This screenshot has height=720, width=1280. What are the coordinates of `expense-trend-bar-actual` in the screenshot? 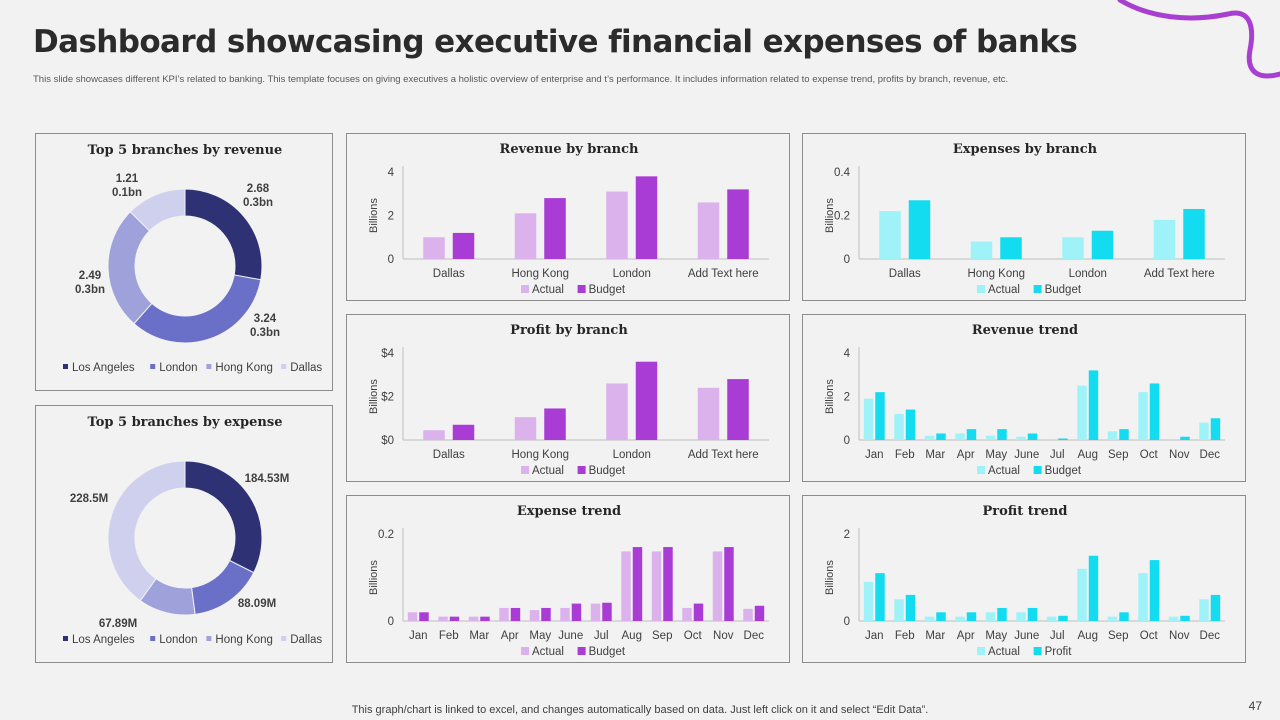 It's located at (748, 614).